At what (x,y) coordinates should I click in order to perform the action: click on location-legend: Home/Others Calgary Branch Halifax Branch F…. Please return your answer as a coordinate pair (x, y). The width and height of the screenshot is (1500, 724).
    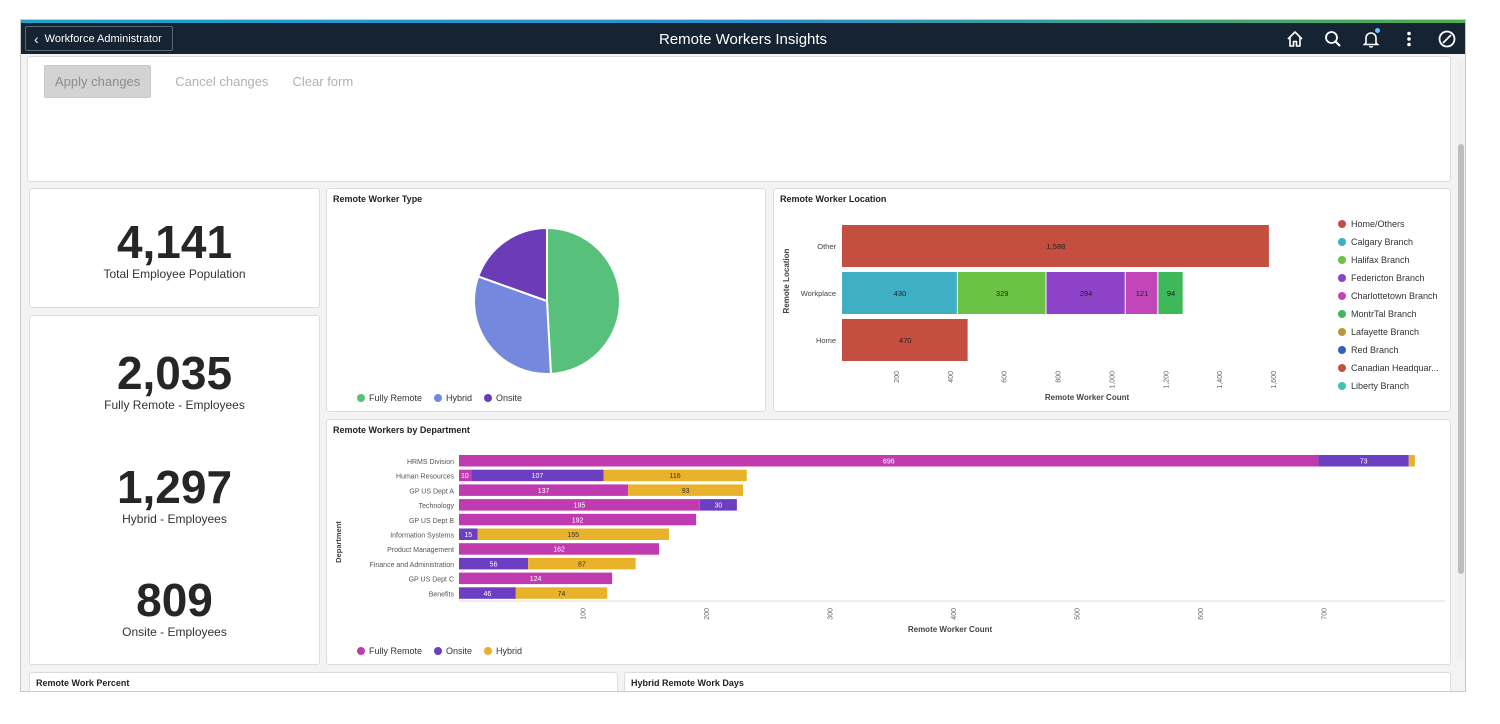
    Looking at the image, I should click on (1388, 305).